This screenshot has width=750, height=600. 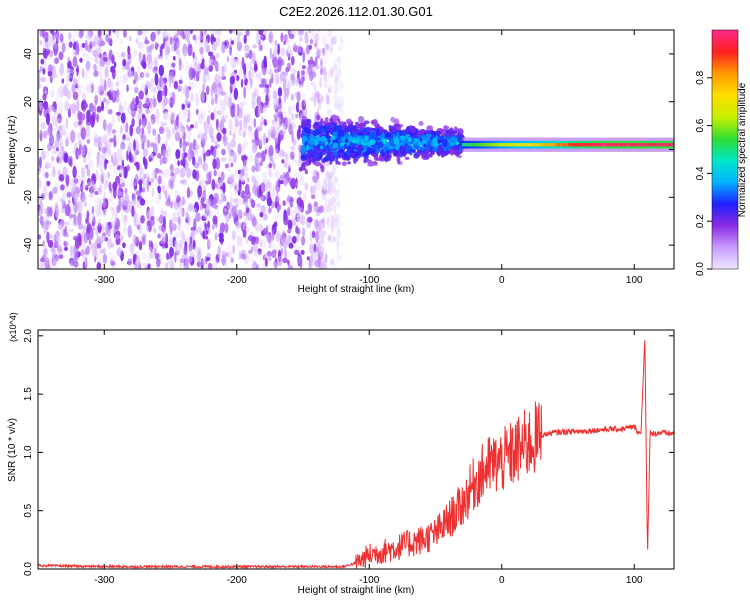 What do you see at coordinates (703, 173) in the screenshot?
I see `colorbar-ticks: 0.0 0.2 0.4 0.6 0.8` at bounding box center [703, 173].